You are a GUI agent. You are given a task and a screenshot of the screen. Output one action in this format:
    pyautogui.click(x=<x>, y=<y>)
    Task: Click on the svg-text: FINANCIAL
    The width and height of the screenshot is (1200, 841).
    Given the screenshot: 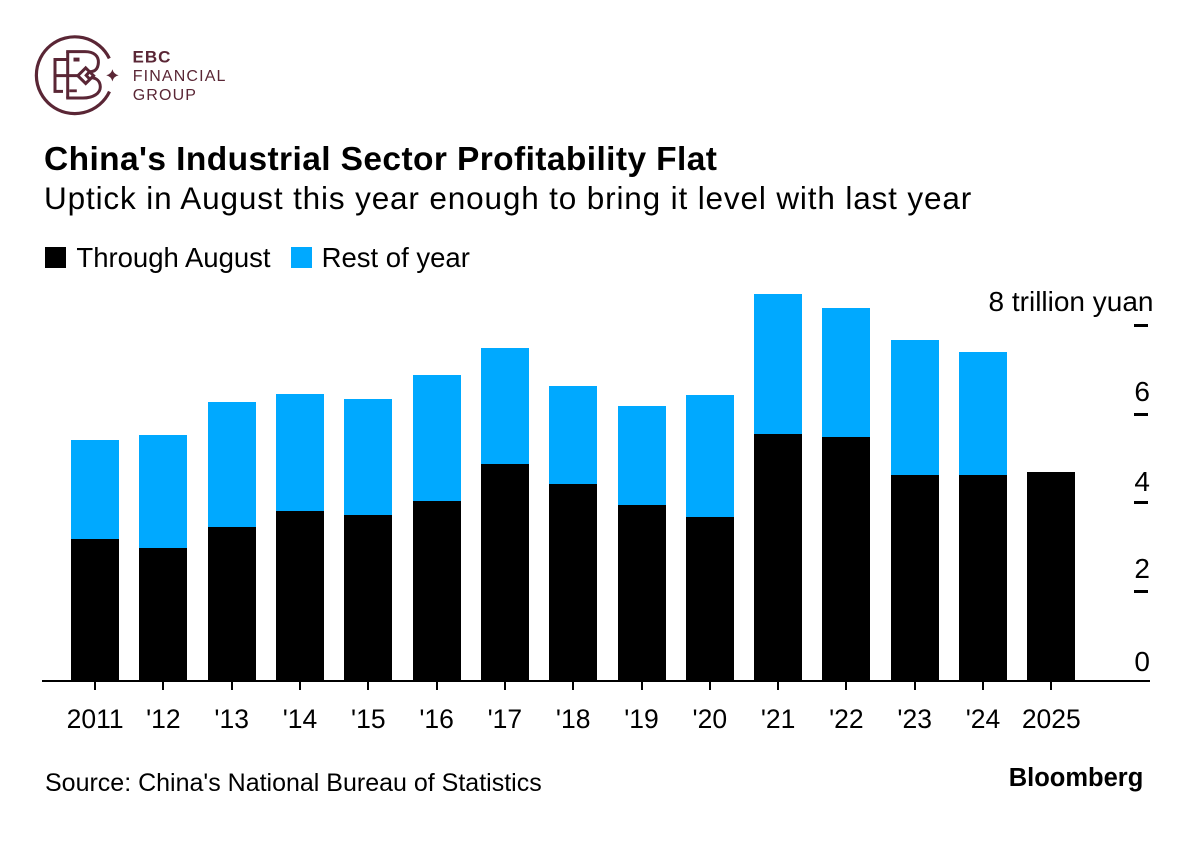 What is the action you would take?
    pyautogui.click(x=180, y=76)
    